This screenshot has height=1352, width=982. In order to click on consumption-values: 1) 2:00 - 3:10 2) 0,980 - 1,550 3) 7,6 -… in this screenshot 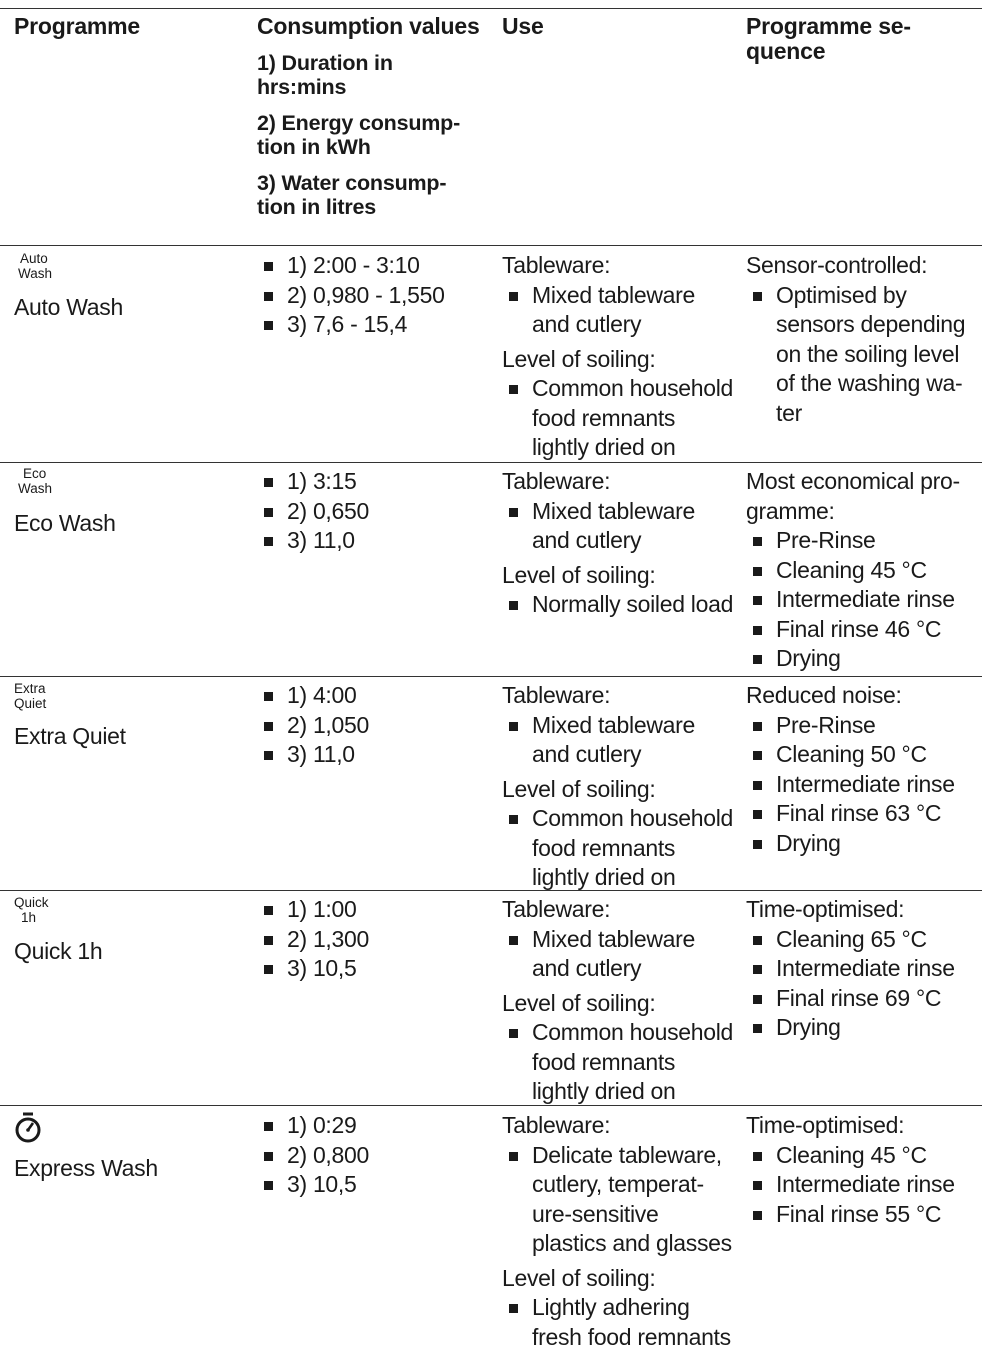, I will do `click(351, 295)`.